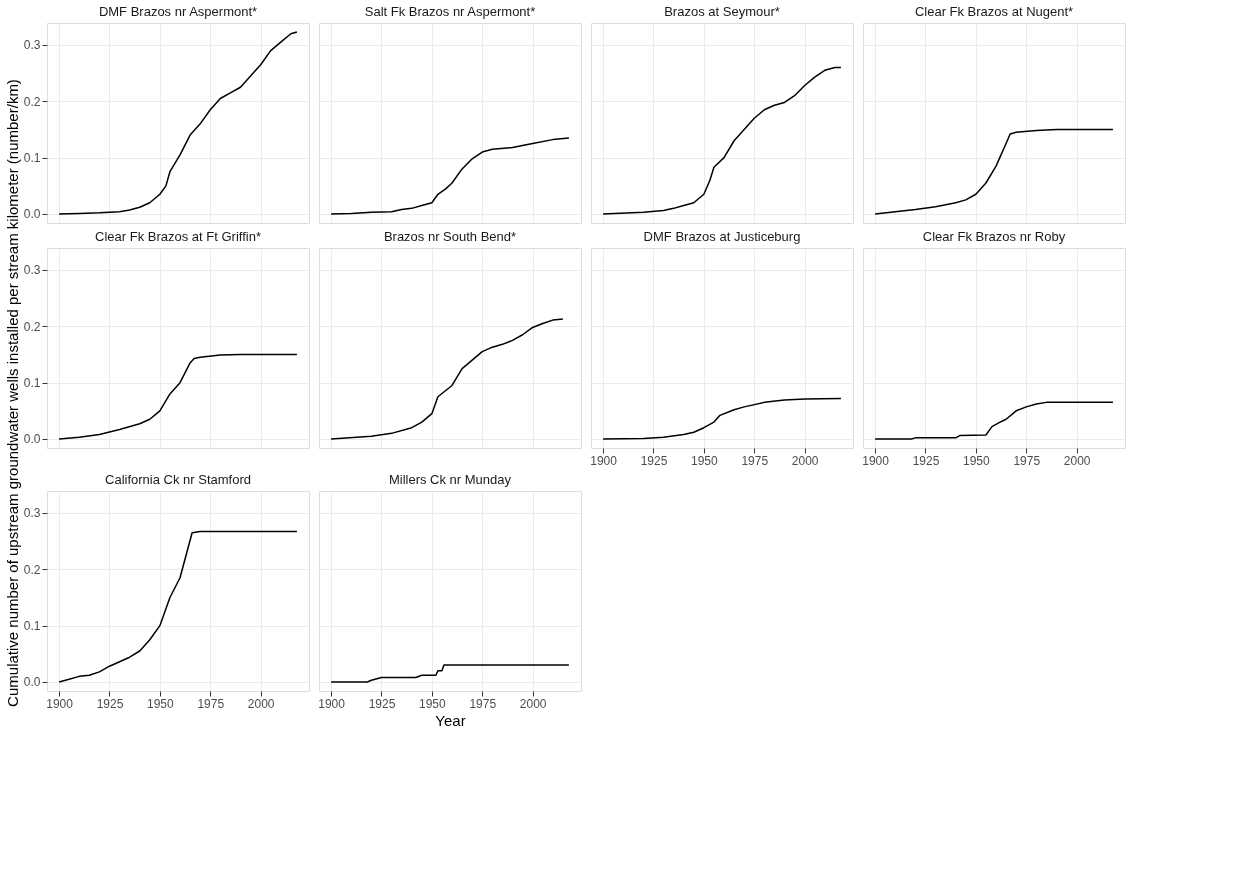  I want to click on chart-title: Clear Fk Brazos nr Roby, so click(994, 236).